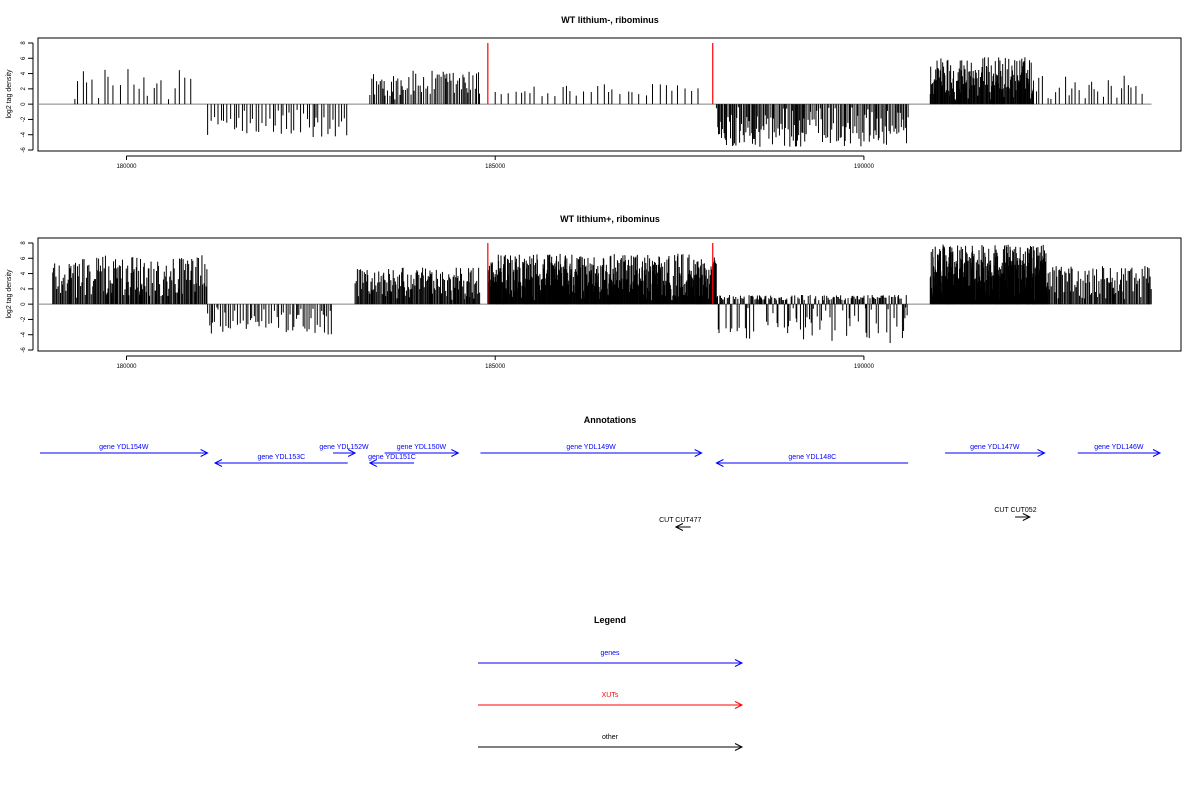 Image resolution: width=1200 pixels, height=800 pixels. Describe the element at coordinates (680, 520) in the screenshot. I see `feature-label: CUT CUT477` at that location.